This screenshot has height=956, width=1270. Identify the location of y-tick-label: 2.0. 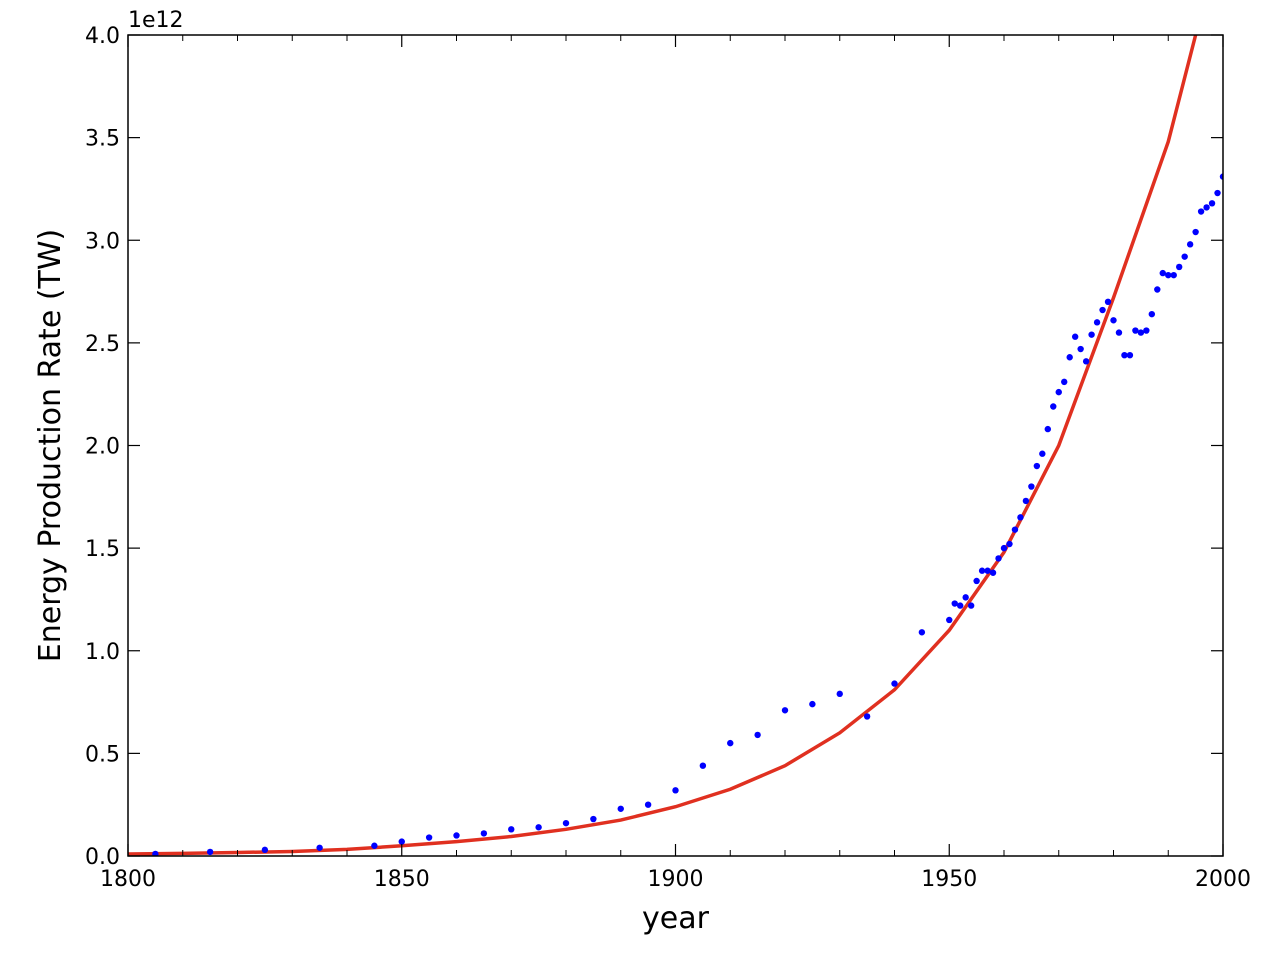
(102, 447).